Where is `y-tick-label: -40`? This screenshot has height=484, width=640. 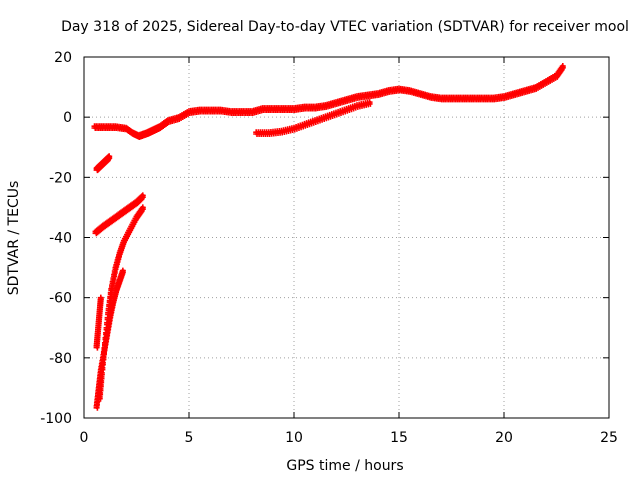
y-tick-label: -40 is located at coordinates (60, 239).